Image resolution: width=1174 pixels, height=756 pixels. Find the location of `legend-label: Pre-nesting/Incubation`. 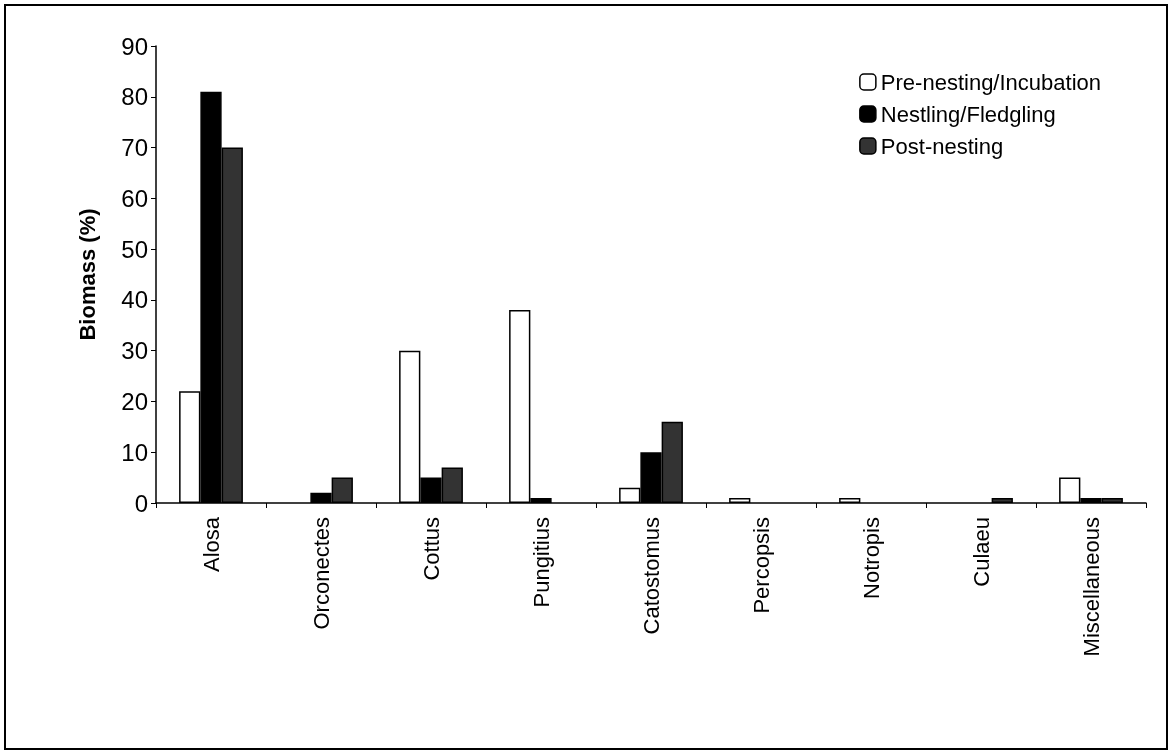

legend-label: Pre-nesting/Incubation is located at coordinates (990, 82).